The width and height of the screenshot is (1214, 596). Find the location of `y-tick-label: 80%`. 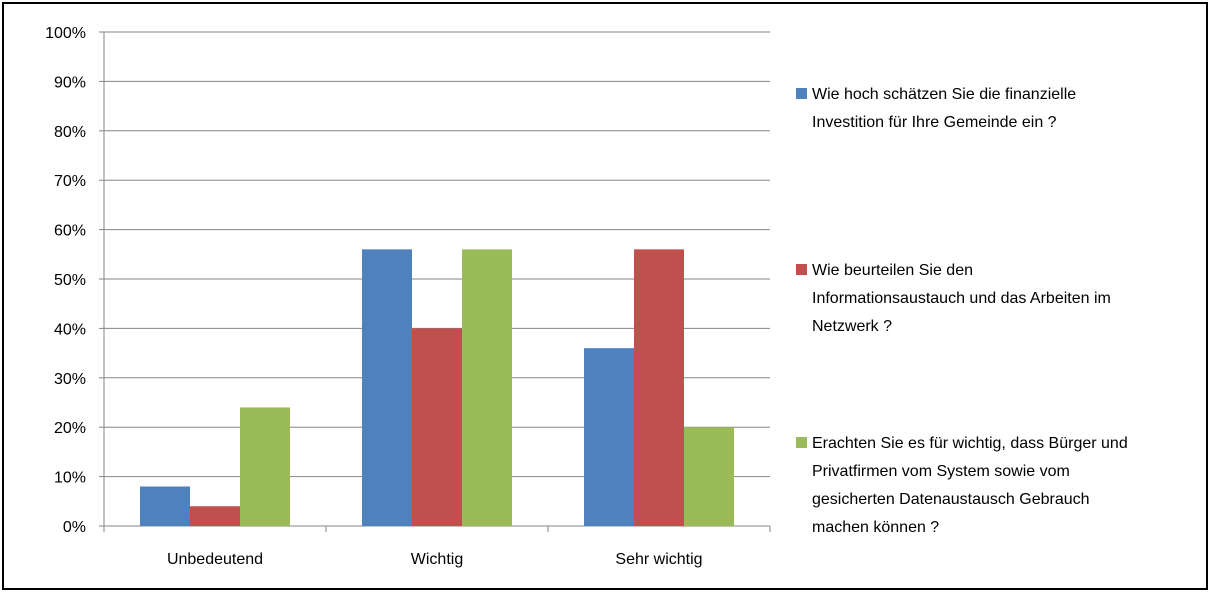

y-tick-label: 80% is located at coordinates (70, 132).